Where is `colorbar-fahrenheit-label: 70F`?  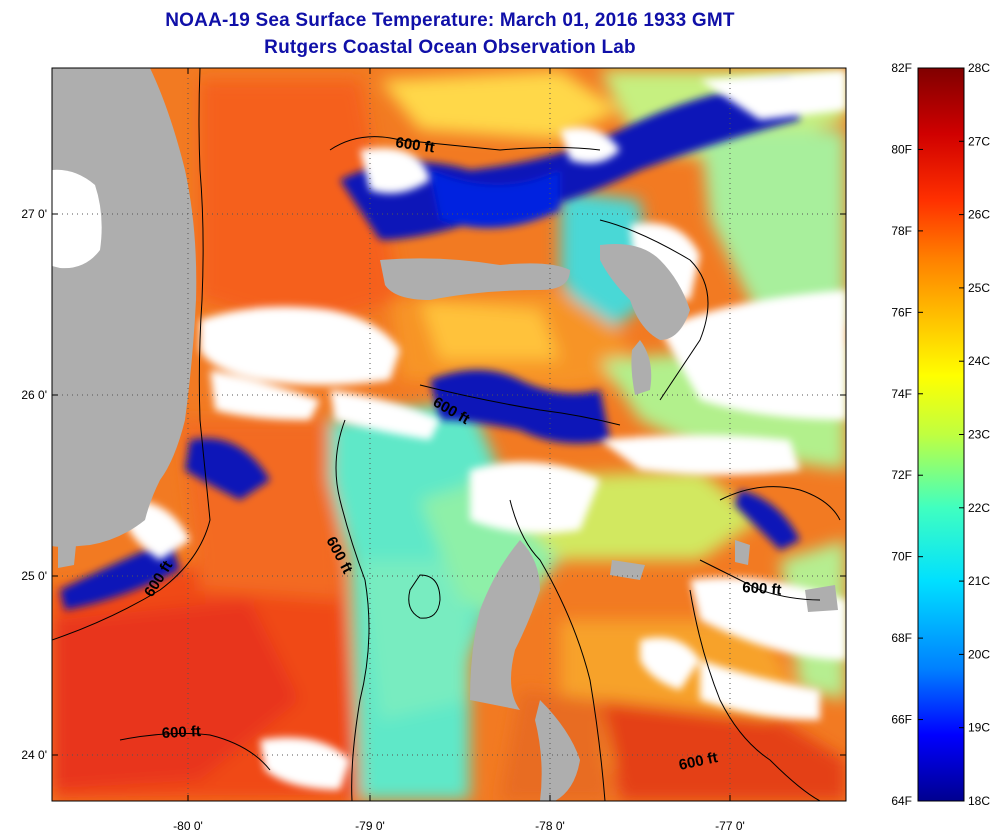
colorbar-fahrenheit-label: 70F is located at coordinates (901, 557).